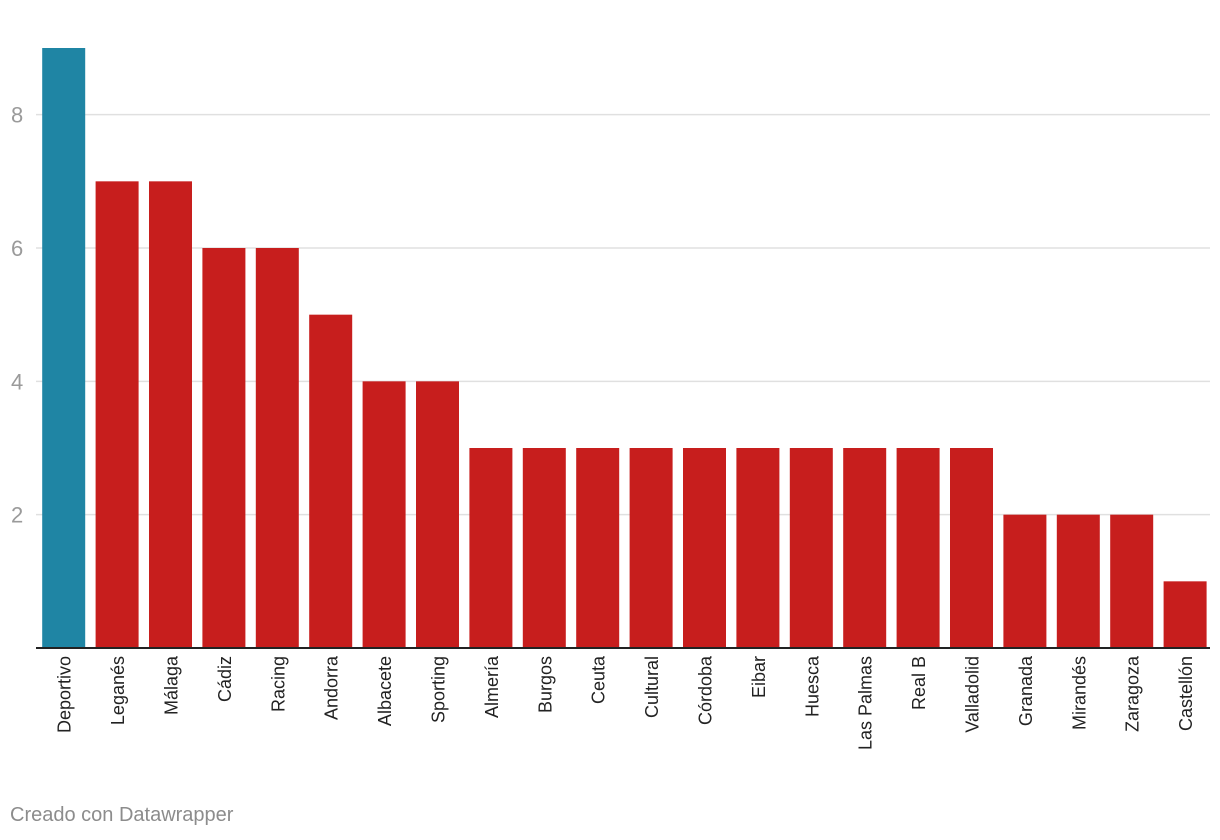 The height and width of the screenshot is (840, 1220). What do you see at coordinates (384, 514) in the screenshot?
I see `bar-albacete` at bounding box center [384, 514].